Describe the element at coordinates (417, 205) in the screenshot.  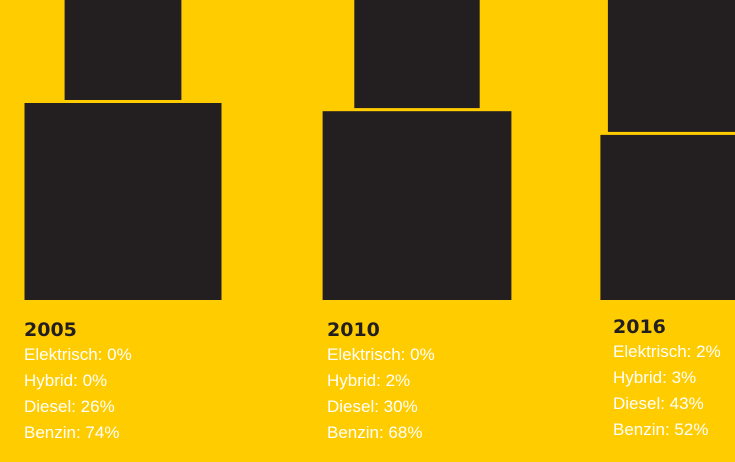
I see `square-benzin-2010` at that location.